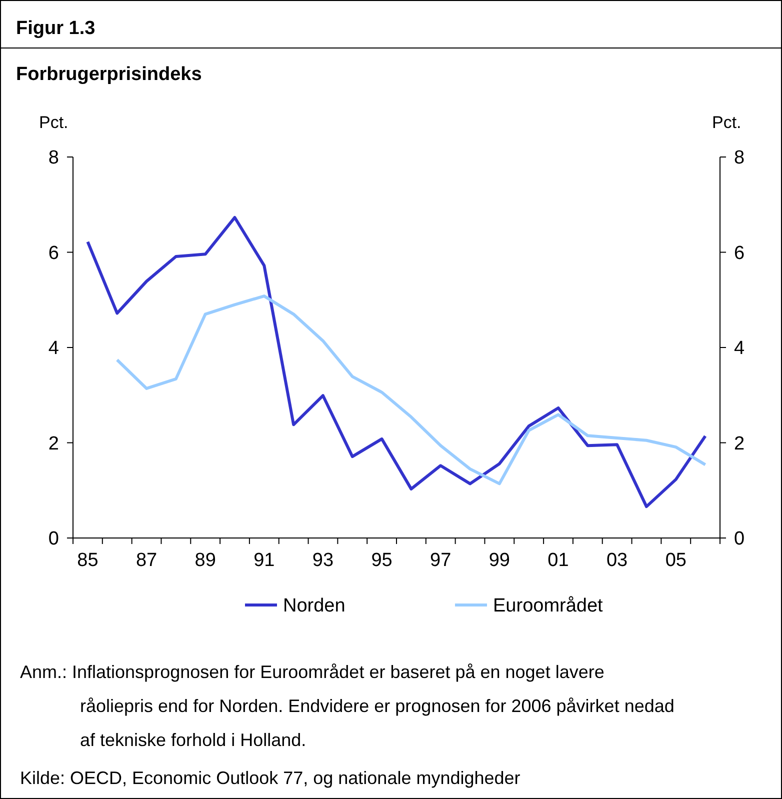  Describe the element at coordinates (675, 560) in the screenshot. I see `x-tick-label: 05` at that location.